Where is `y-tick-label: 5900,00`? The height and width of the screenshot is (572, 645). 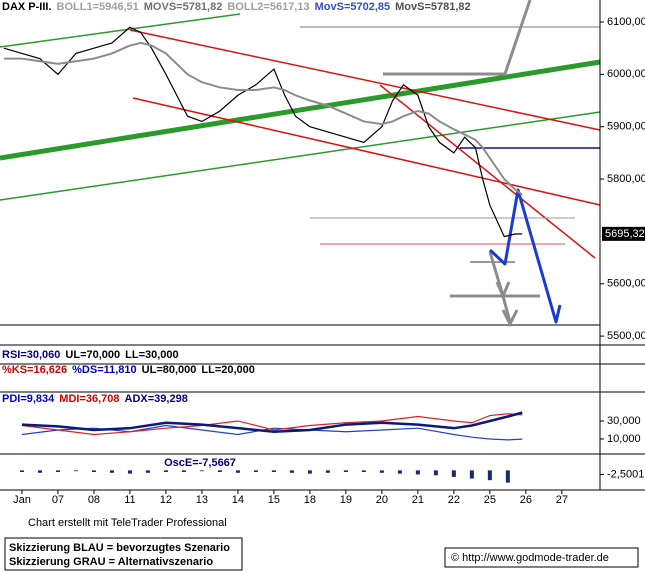 y-tick-label: 5900,00 is located at coordinates (626, 127).